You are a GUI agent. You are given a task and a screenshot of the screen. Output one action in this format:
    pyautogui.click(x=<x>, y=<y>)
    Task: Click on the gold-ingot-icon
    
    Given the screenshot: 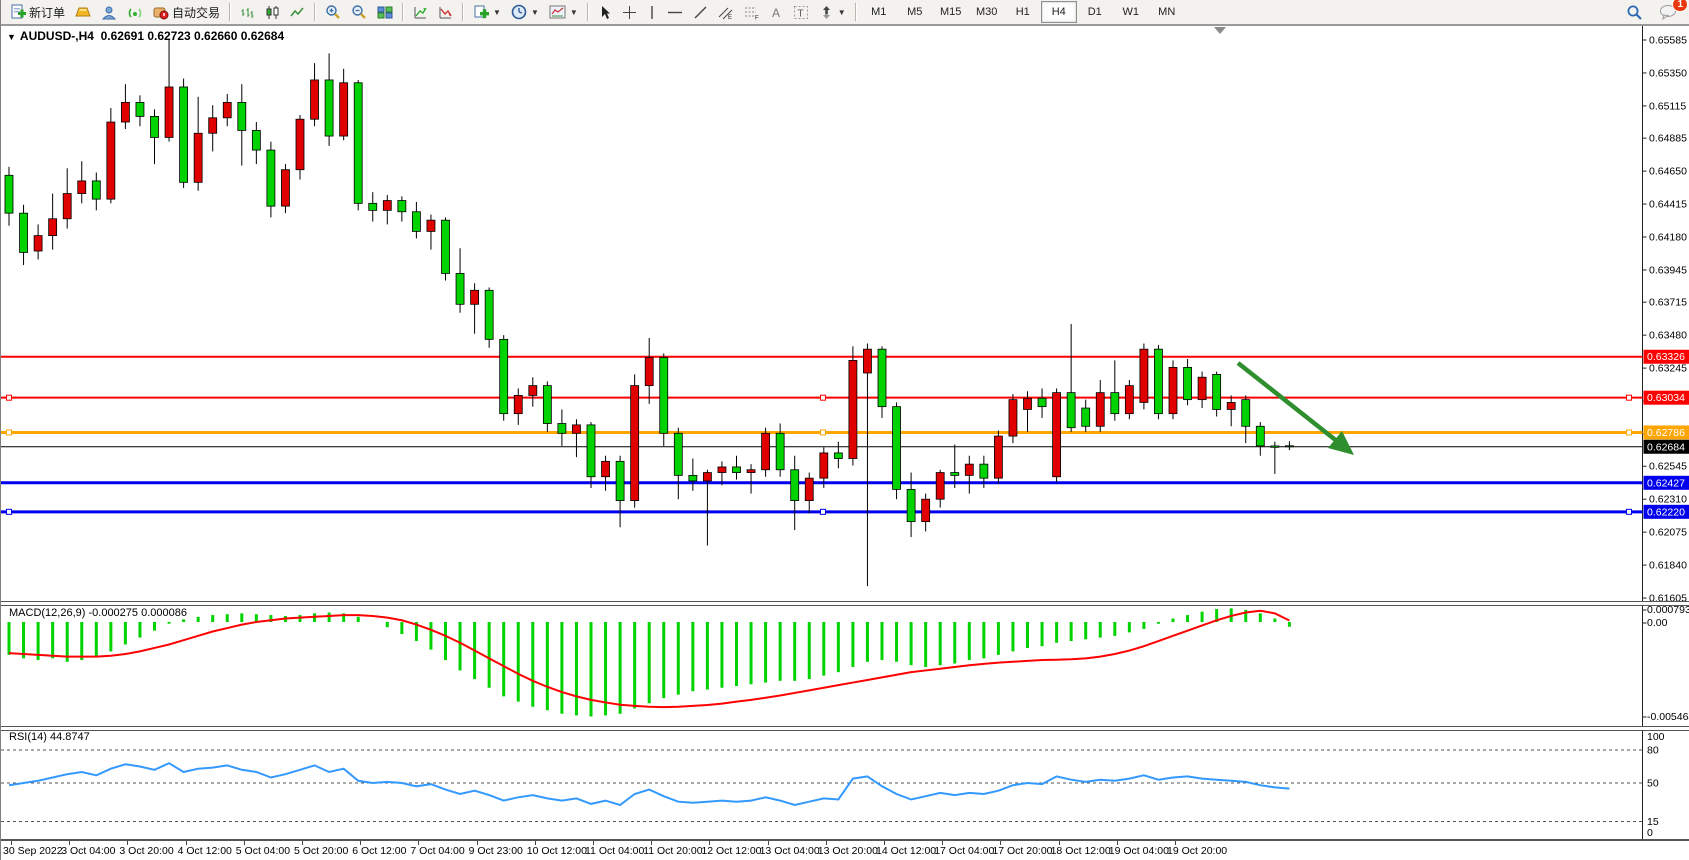 What is the action you would take?
    pyautogui.click(x=83, y=12)
    